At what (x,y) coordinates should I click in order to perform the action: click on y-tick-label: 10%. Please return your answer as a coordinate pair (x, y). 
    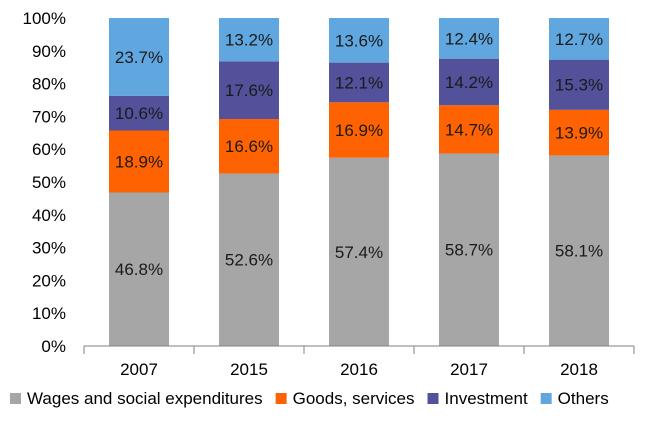
    Looking at the image, I should click on (49, 313).